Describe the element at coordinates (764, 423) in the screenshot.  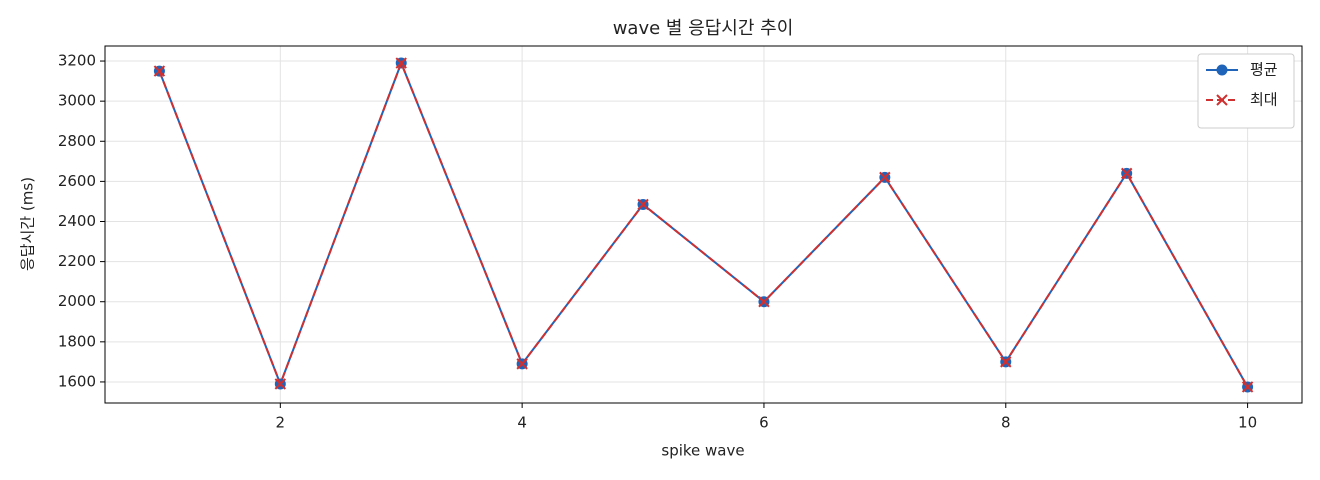
I see `x-tick-label: 6` at that location.